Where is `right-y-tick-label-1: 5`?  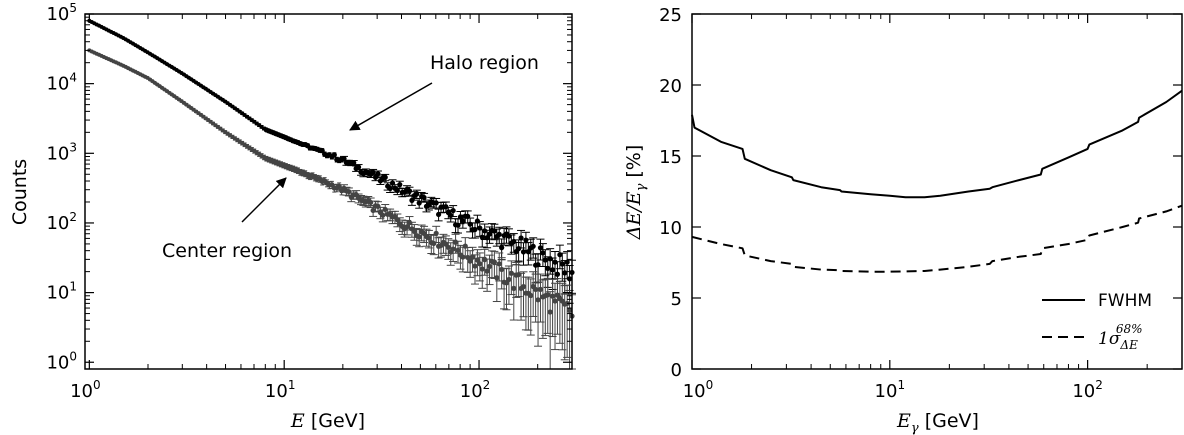
right-y-tick-label-1: 5 is located at coordinates (676, 299).